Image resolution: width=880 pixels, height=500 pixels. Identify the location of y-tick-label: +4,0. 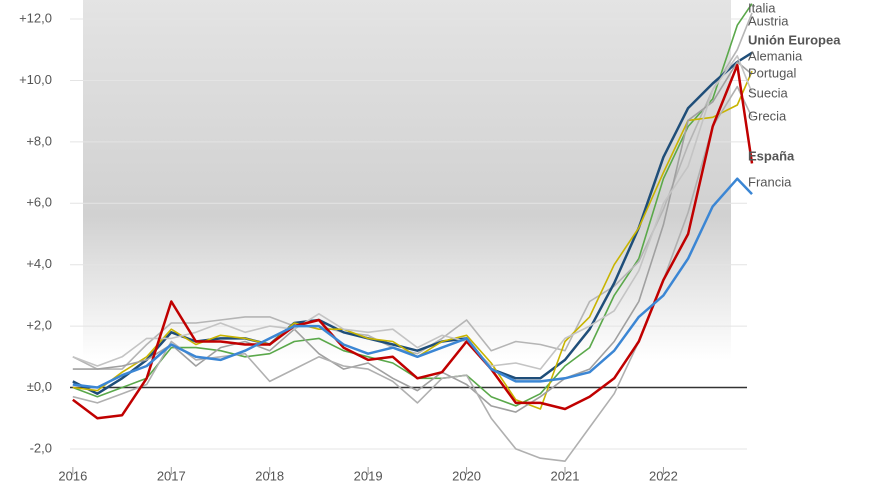
(39, 263).